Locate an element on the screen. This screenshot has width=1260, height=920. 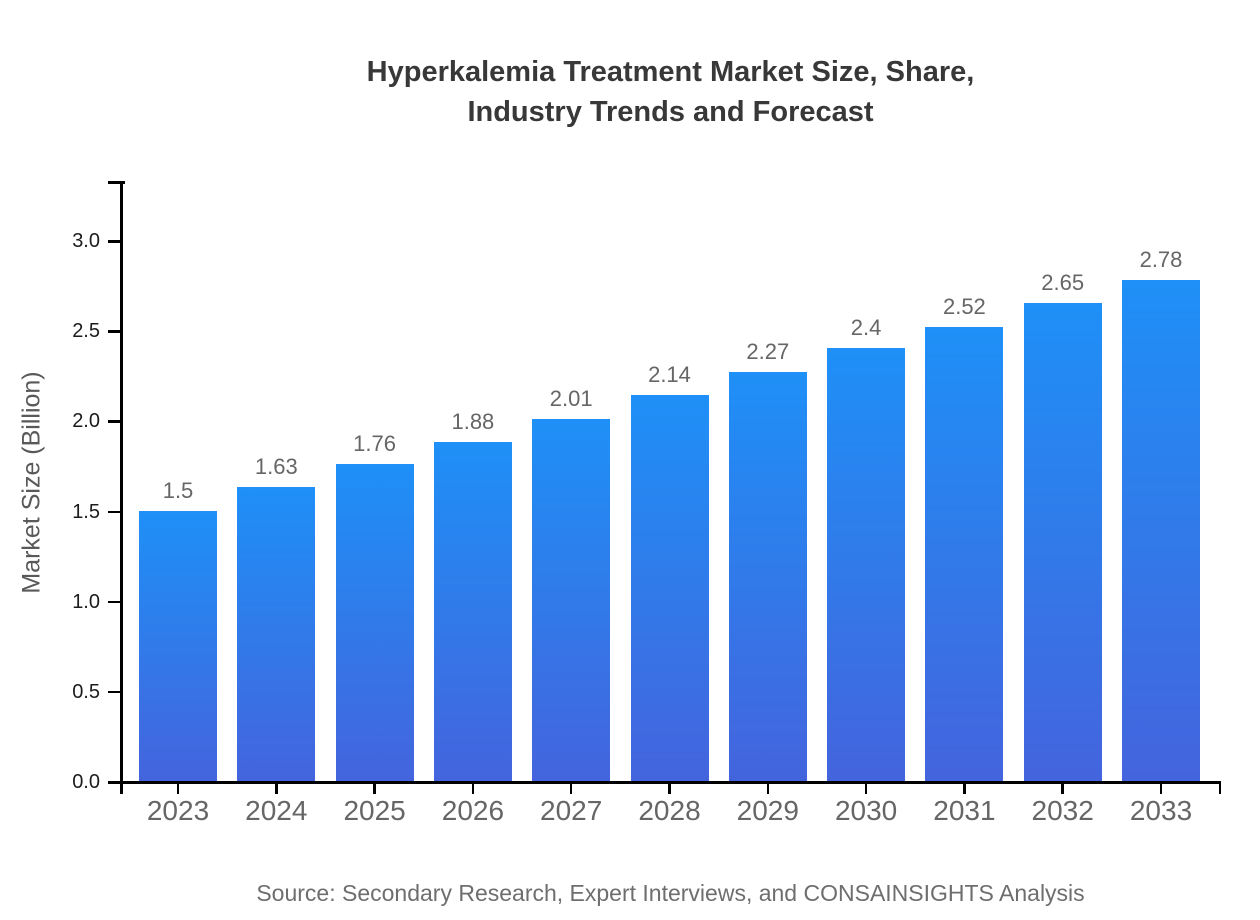
x-tick-label: 2033 is located at coordinates (1161, 810).